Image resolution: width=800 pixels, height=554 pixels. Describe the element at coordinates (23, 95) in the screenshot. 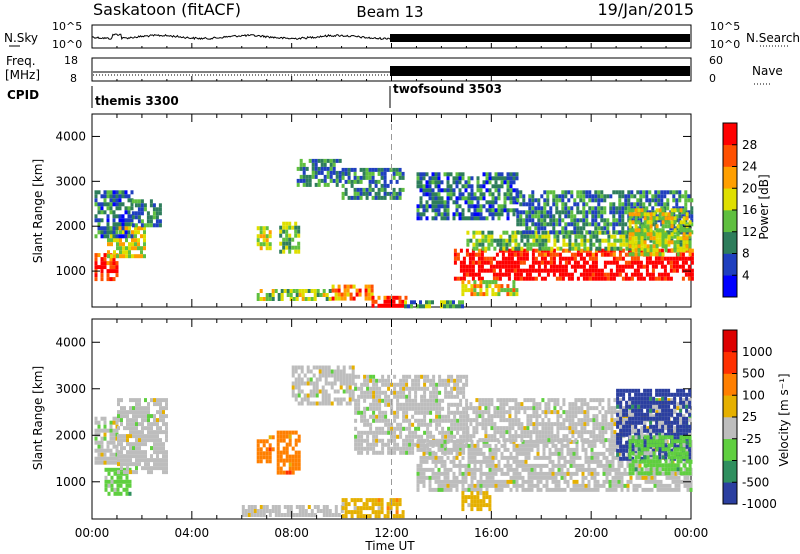

I see `cpid-label: CPID` at that location.